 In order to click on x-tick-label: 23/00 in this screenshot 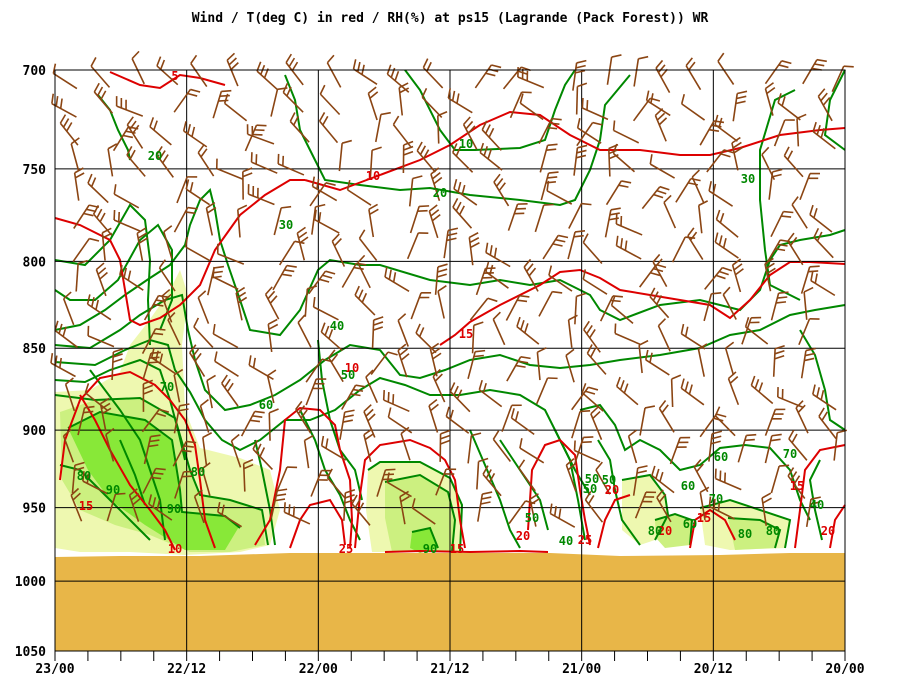, I will do `click(54, 669)`.